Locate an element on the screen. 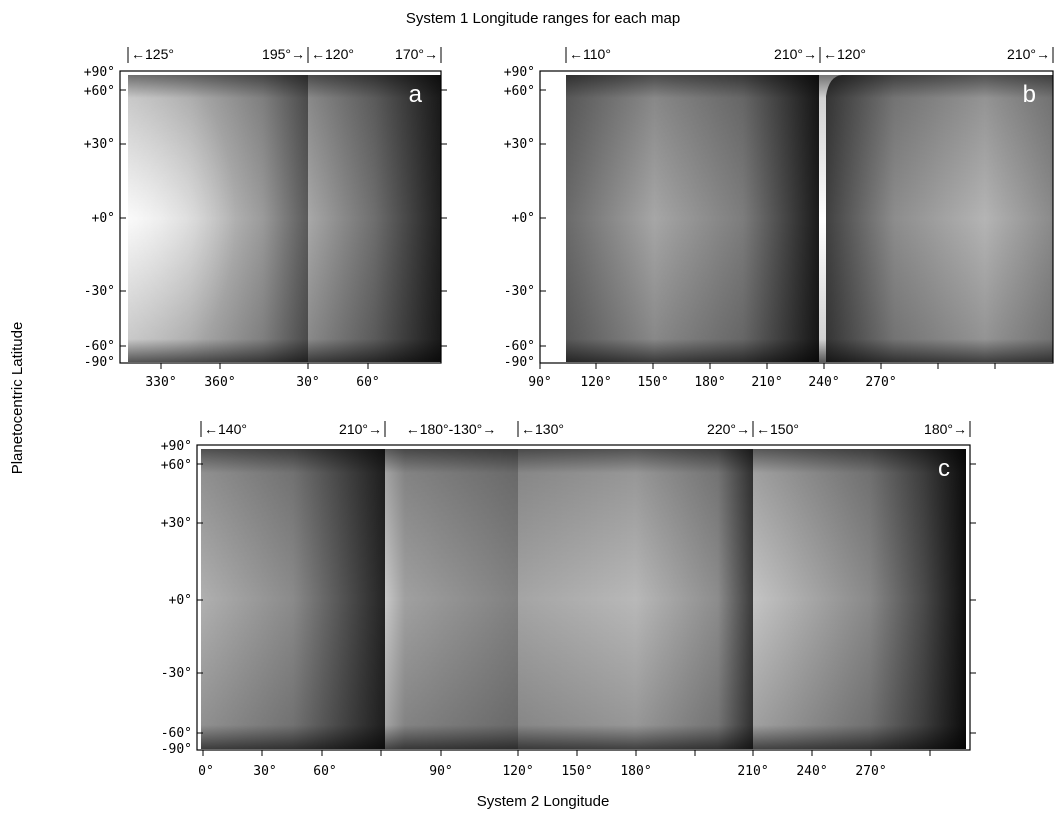  panel-b-lat-ticks: +90° +60° +30° +0° -30° -60° -90° is located at coordinates (525, 217).